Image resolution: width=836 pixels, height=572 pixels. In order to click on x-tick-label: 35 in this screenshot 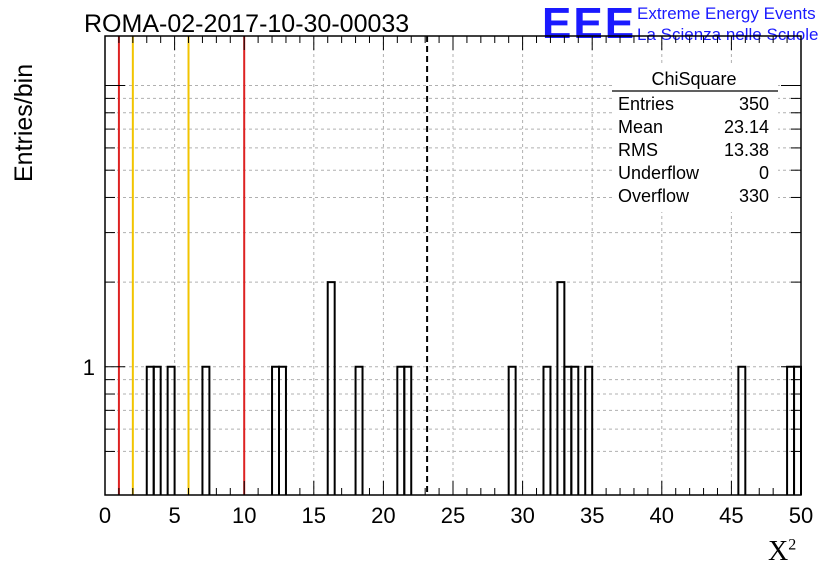, I will do `click(592, 515)`.